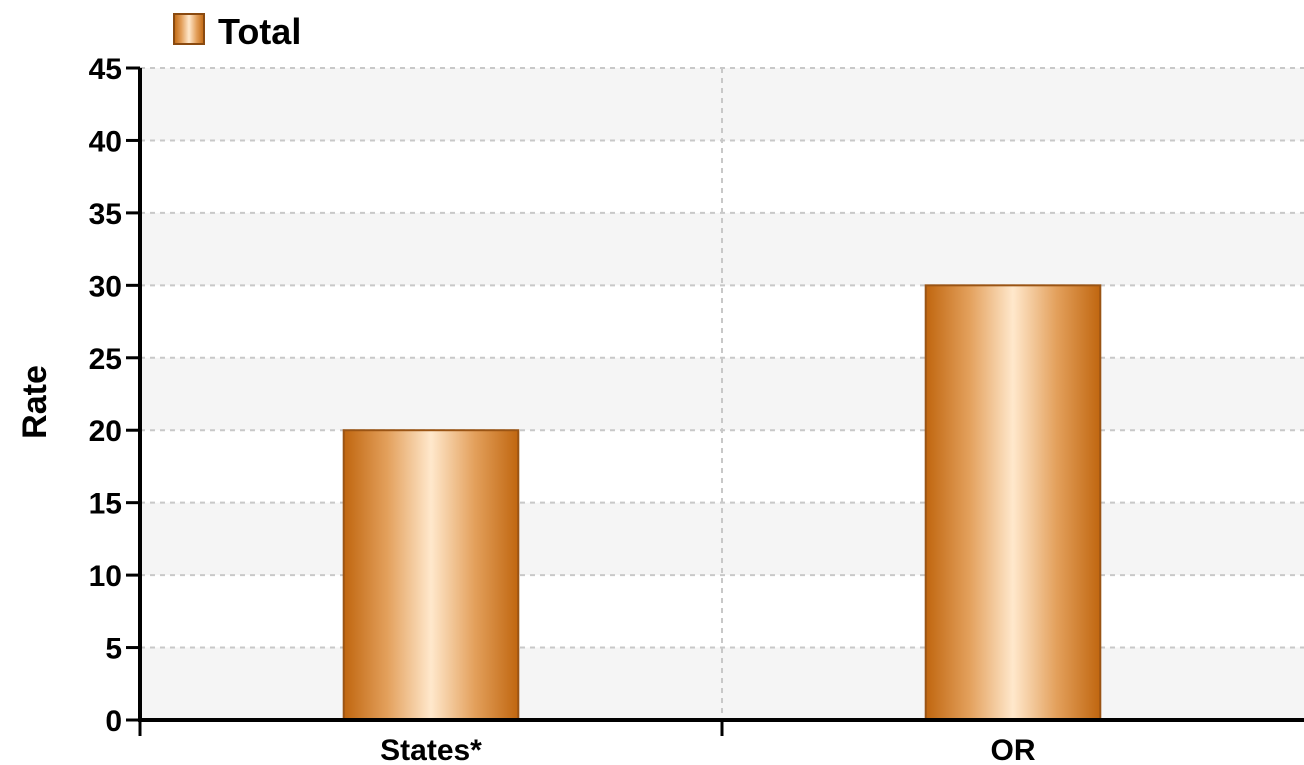  Describe the element at coordinates (105, 431) in the screenshot. I see `y-tick-label: 20` at that location.